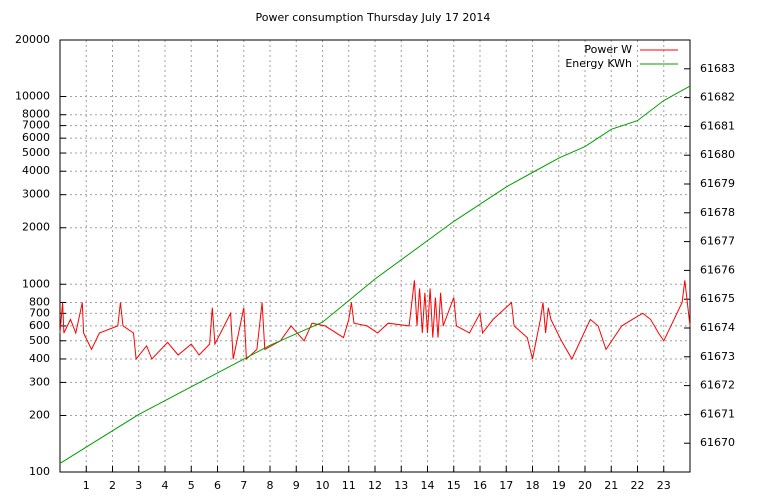  I want to click on legend-label: Power W, so click(608, 49).